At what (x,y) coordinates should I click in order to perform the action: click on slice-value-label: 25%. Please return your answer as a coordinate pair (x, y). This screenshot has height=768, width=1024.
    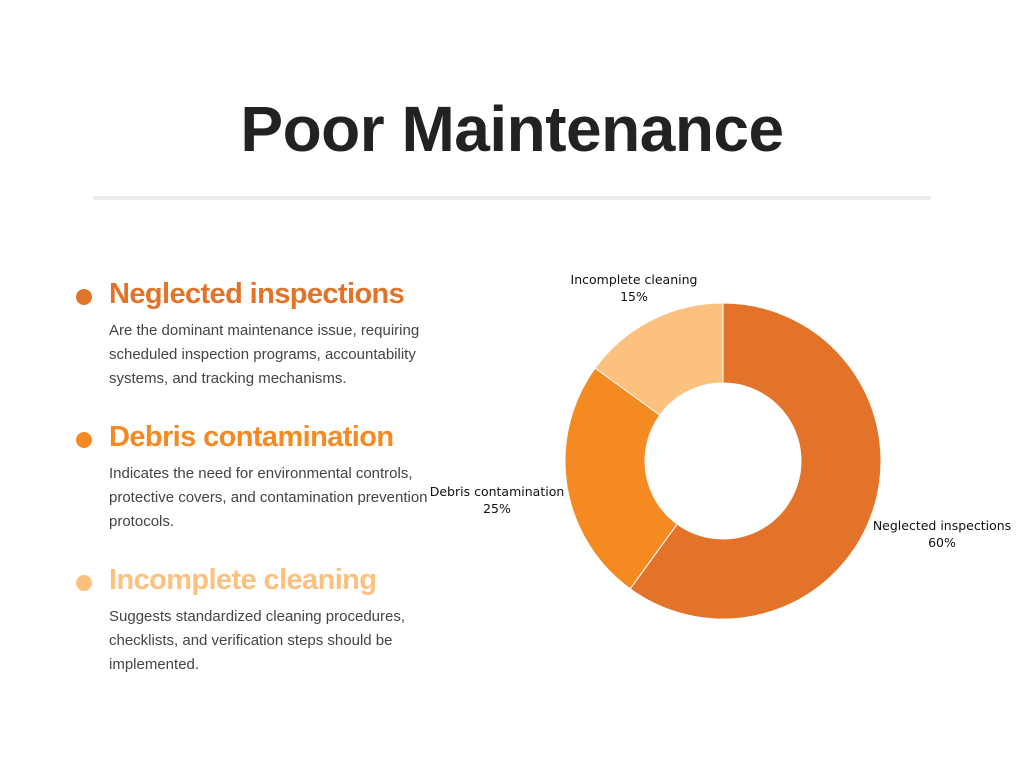
    Looking at the image, I should click on (497, 508).